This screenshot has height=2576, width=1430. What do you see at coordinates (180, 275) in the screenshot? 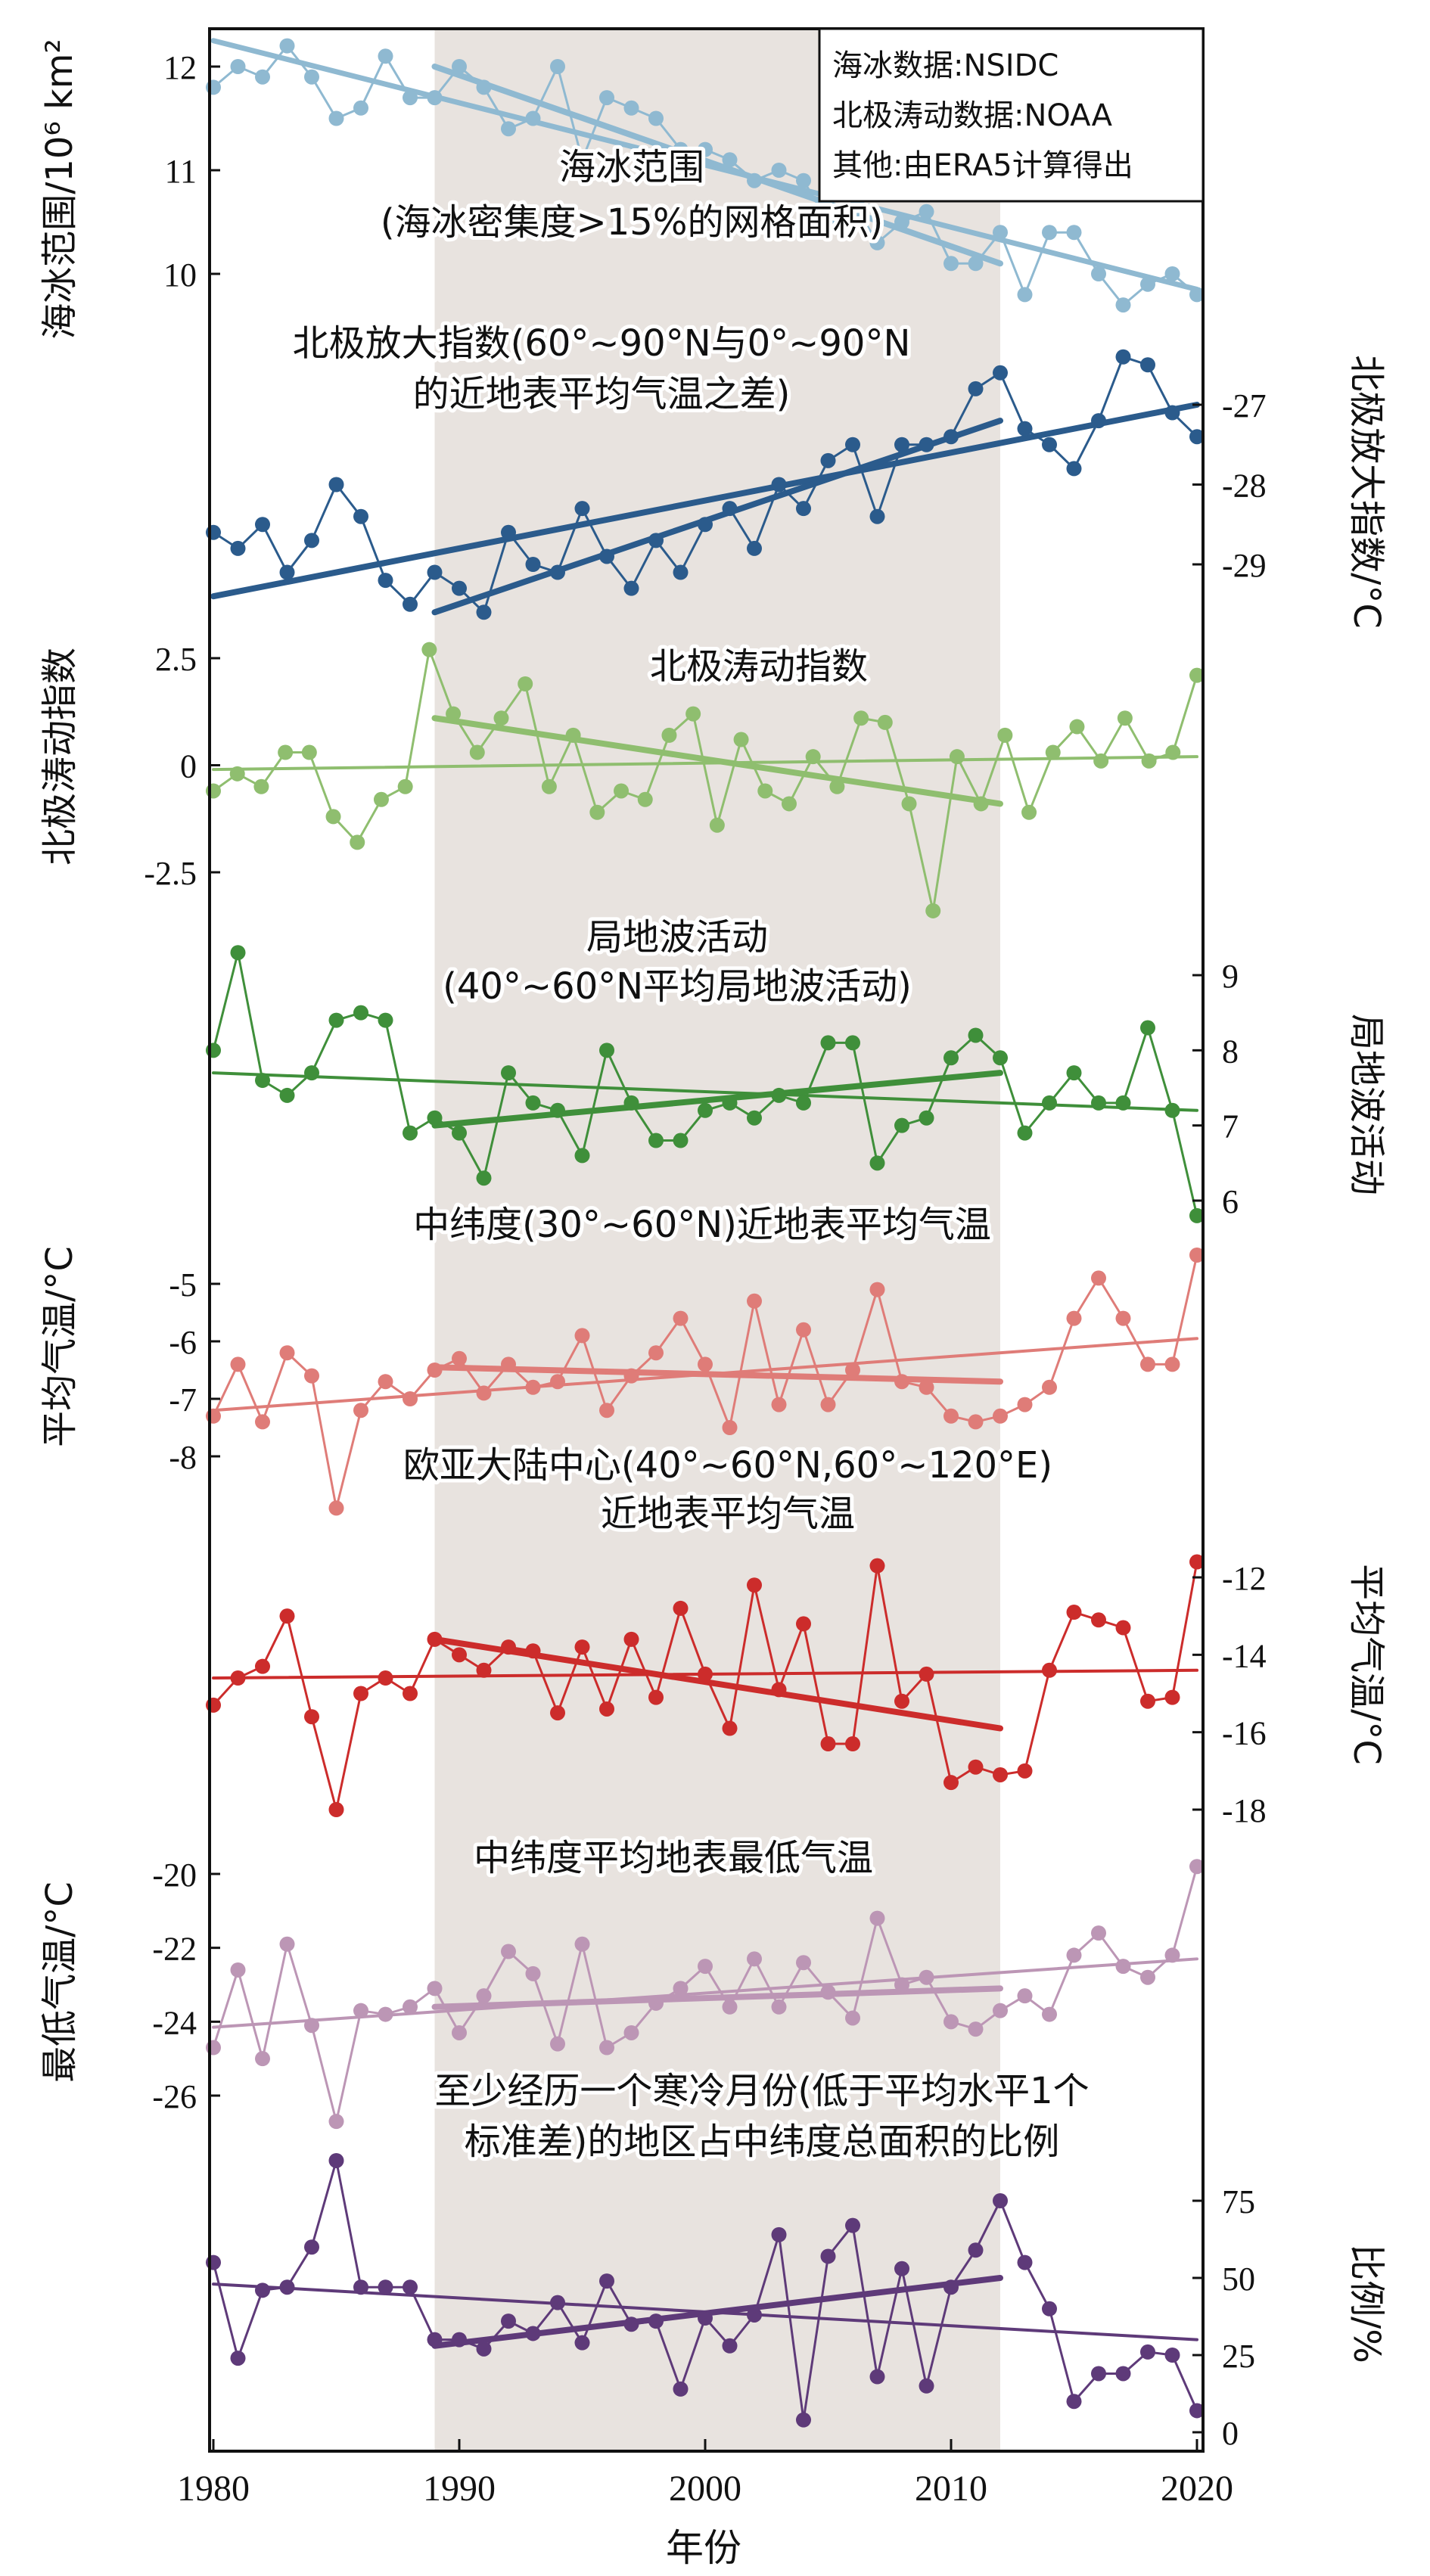
I see `y-tick-label-sea_ice: 10` at bounding box center [180, 275].